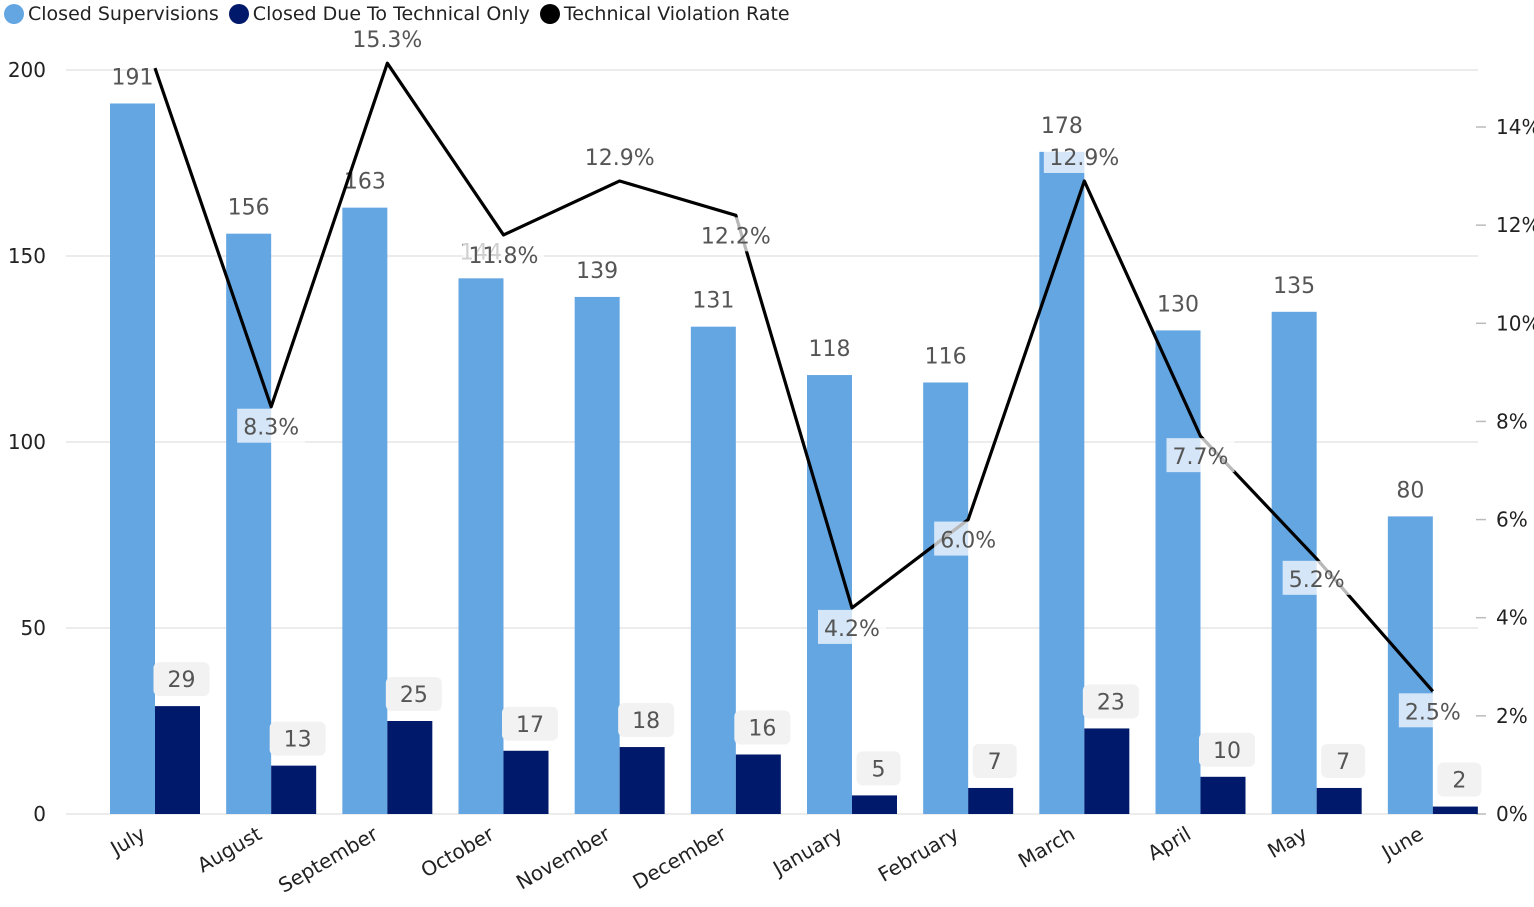  What do you see at coordinates (807, 851) in the screenshot?
I see `x-tick-label: January` at bounding box center [807, 851].